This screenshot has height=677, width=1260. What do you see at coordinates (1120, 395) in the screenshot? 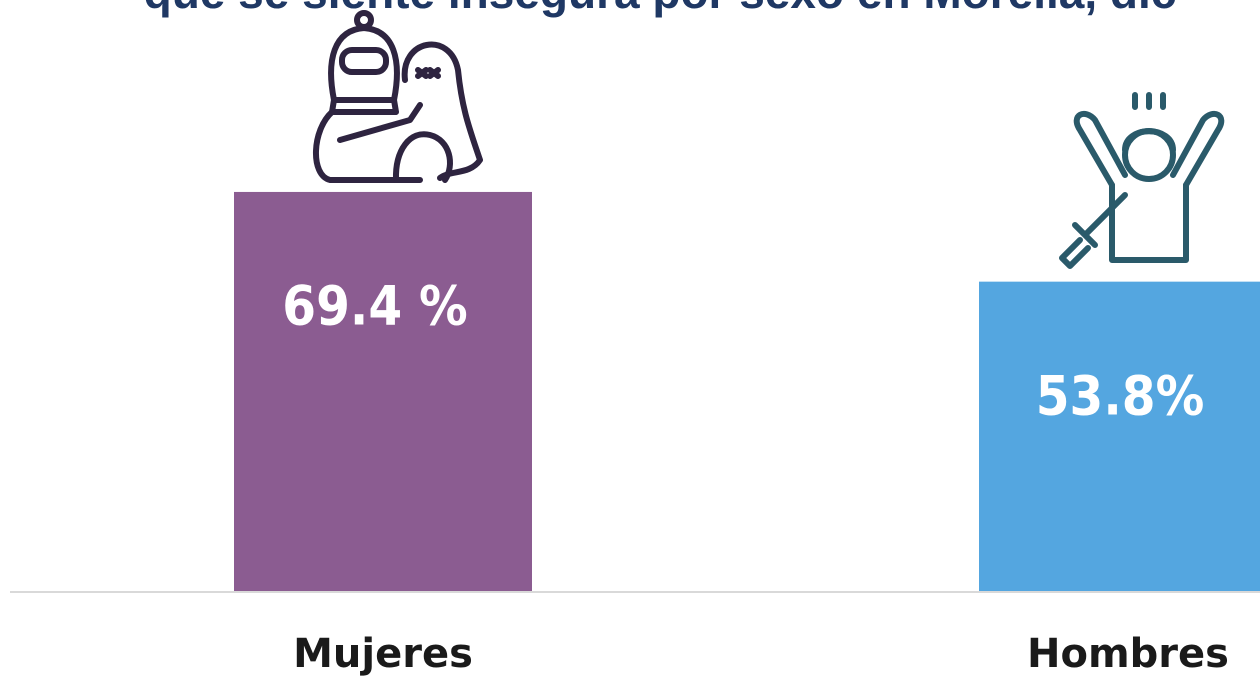
I see `value-label: 53.8%` at bounding box center [1120, 395].